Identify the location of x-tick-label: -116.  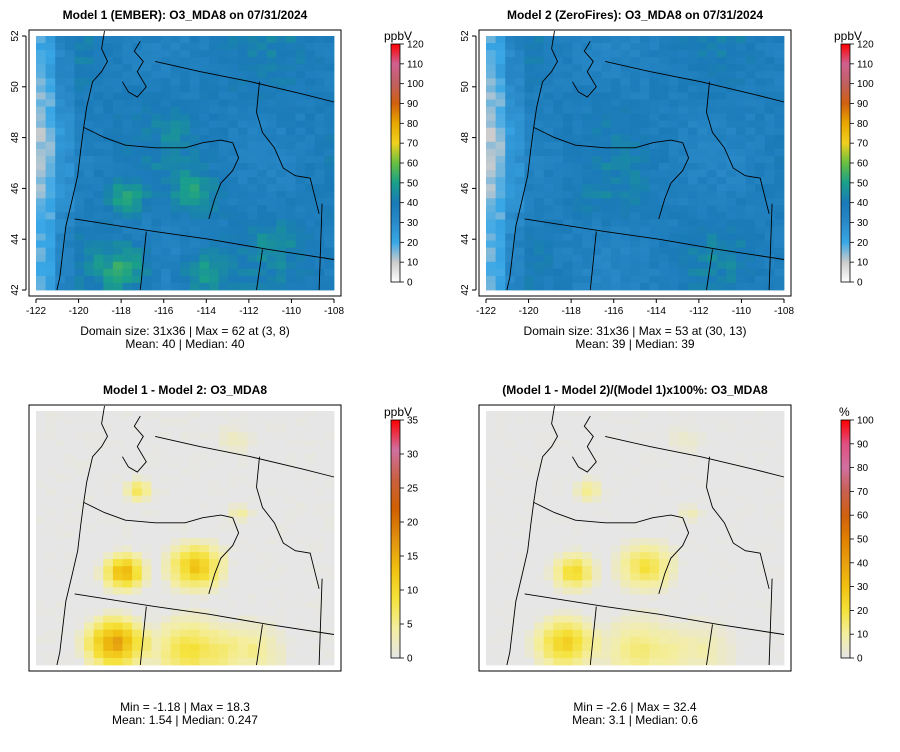
(164, 311).